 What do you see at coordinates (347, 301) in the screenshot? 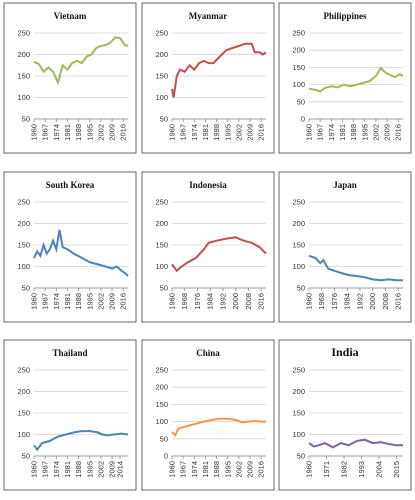
I see `x-tick-label: 1984` at bounding box center [347, 301].